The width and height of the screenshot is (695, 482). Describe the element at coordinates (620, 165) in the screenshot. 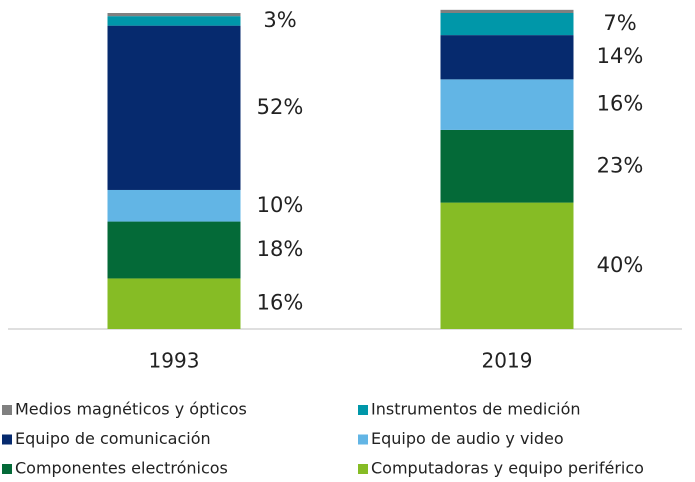

I see `value-label: 23%` at that location.